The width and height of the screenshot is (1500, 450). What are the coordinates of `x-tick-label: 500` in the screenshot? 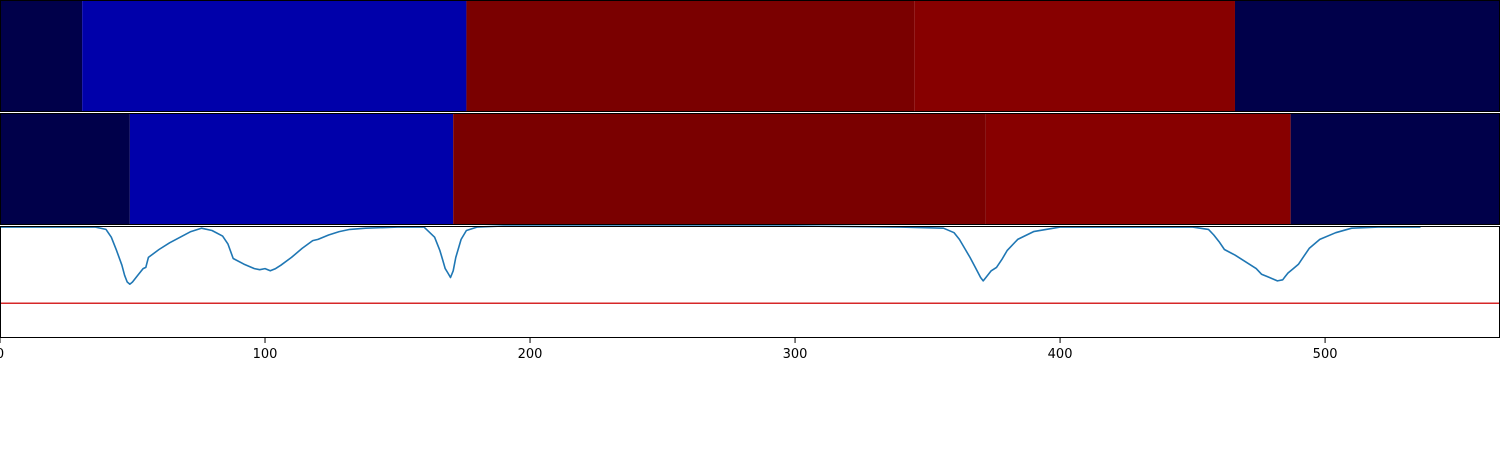 It's located at (1325, 354).